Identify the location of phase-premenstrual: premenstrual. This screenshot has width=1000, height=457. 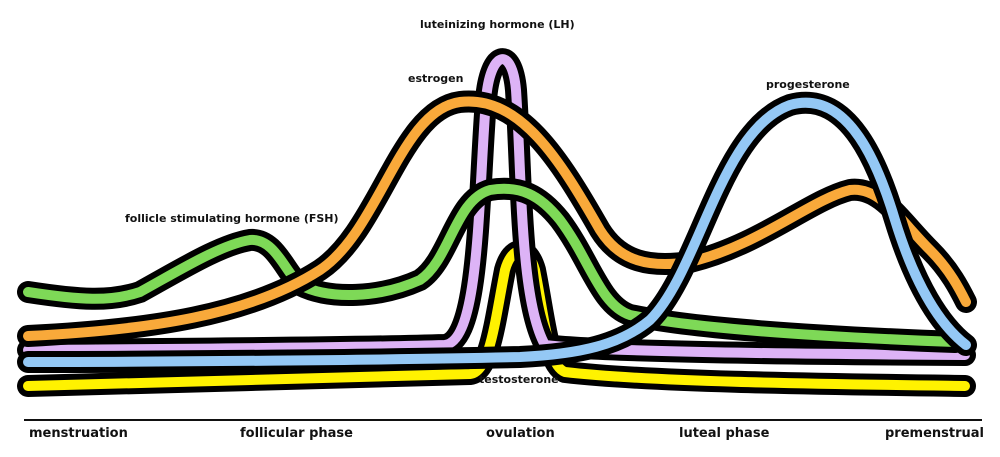
(934, 433).